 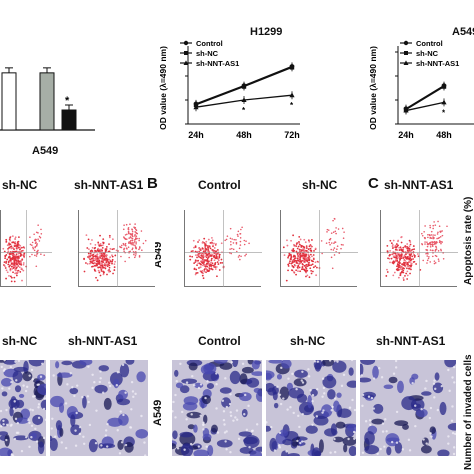 What do you see at coordinates (109, 185) in the screenshot?
I see `row2-left-label-2: sh-NNT-AS1` at bounding box center [109, 185].